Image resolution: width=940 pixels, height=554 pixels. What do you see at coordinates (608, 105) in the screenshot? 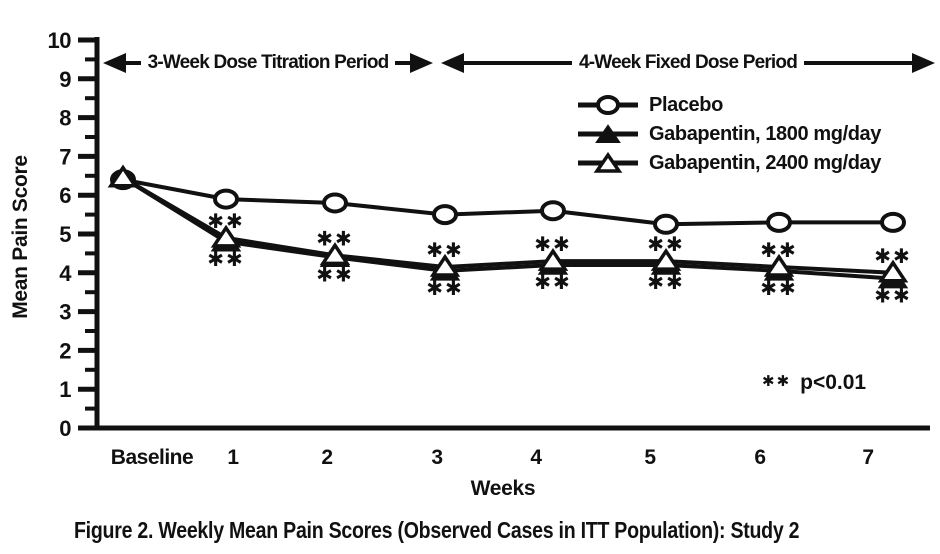
I see `placebo-marker-icon` at bounding box center [608, 105].